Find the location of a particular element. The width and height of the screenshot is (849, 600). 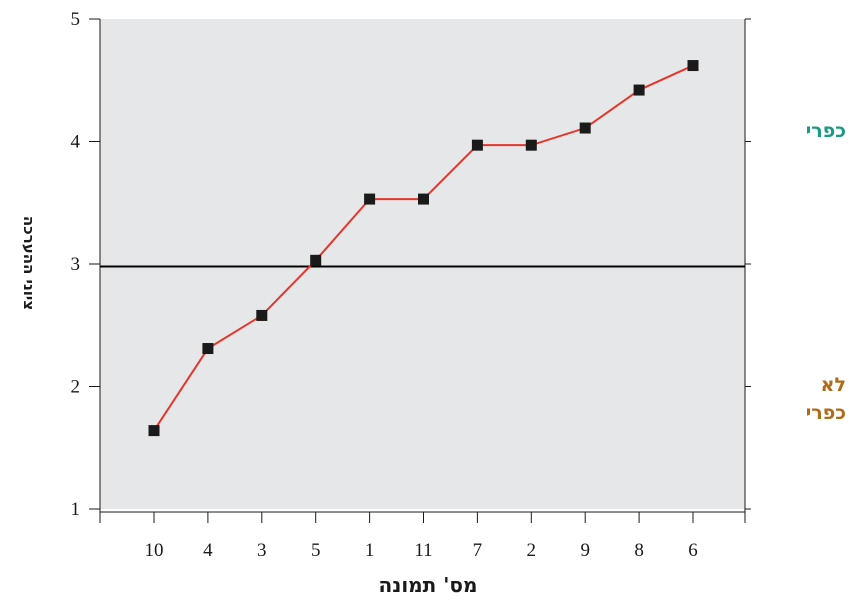

x-tick-label: 2 is located at coordinates (532, 550).